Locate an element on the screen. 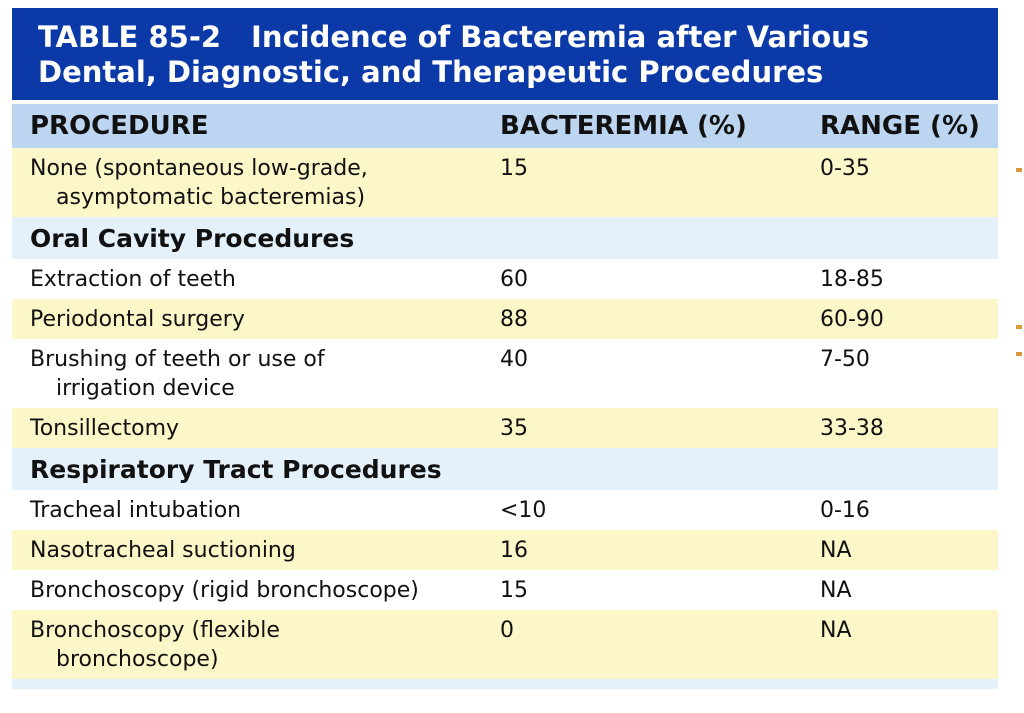  procedure-text: Bronchoscopy (flexible is located at coordinates (155, 630).